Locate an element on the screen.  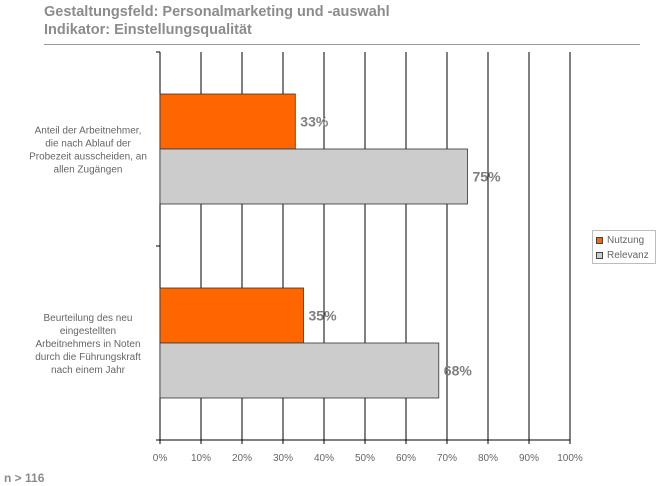
title-divider is located at coordinates (342, 44).